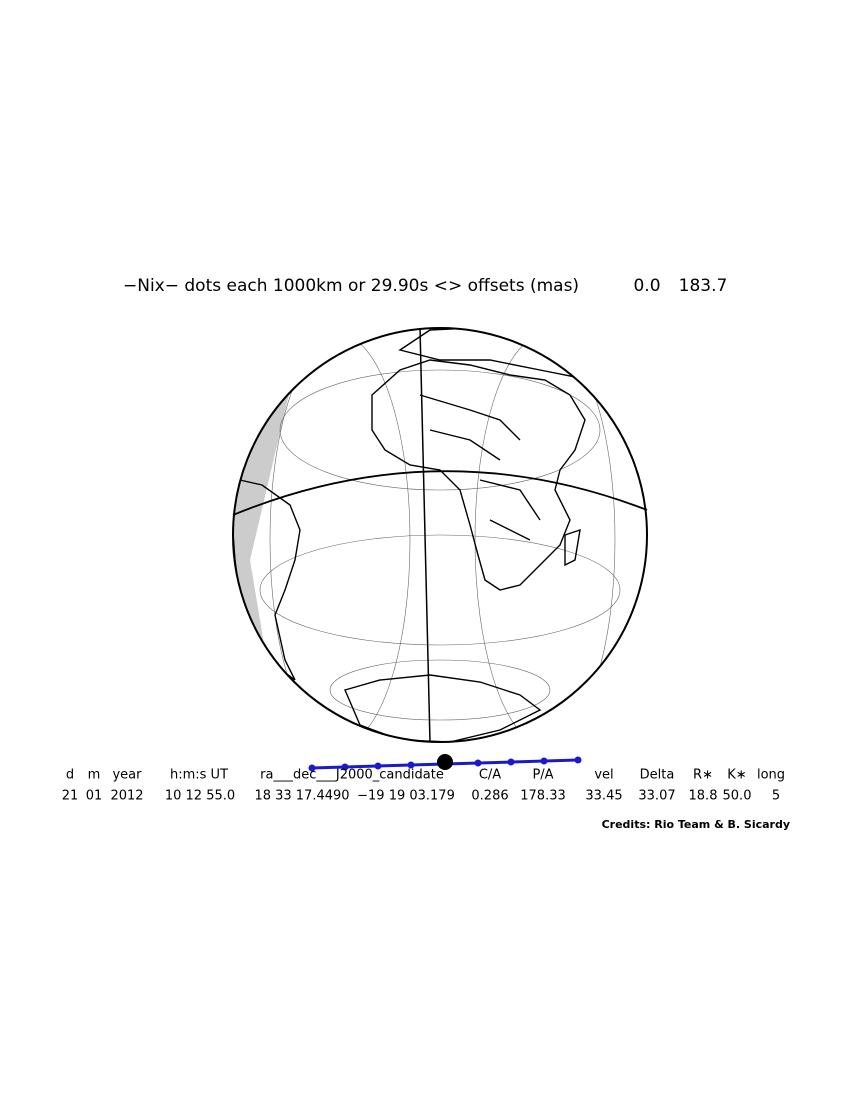 Image resolution: width=850 pixels, height=1100 pixels. I want to click on central-meridian, so click(425, 535).